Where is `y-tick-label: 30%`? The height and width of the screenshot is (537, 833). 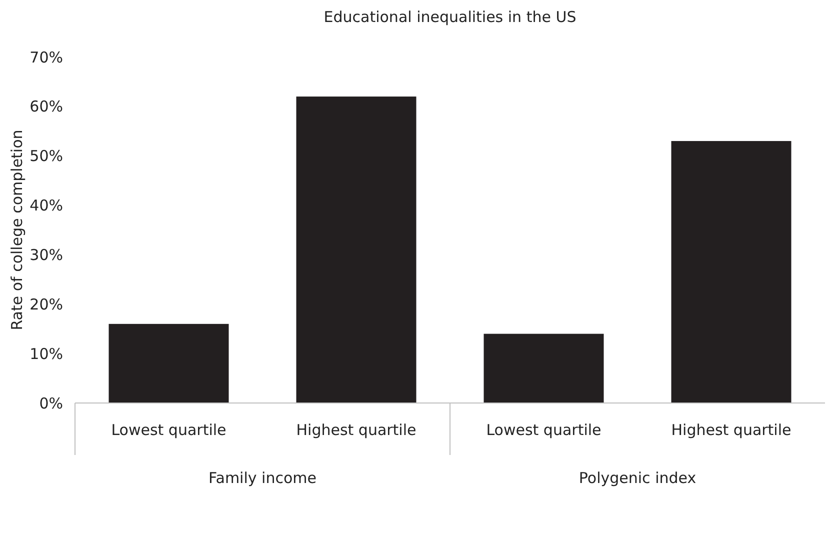 y-tick-label: 30% is located at coordinates (46, 255).